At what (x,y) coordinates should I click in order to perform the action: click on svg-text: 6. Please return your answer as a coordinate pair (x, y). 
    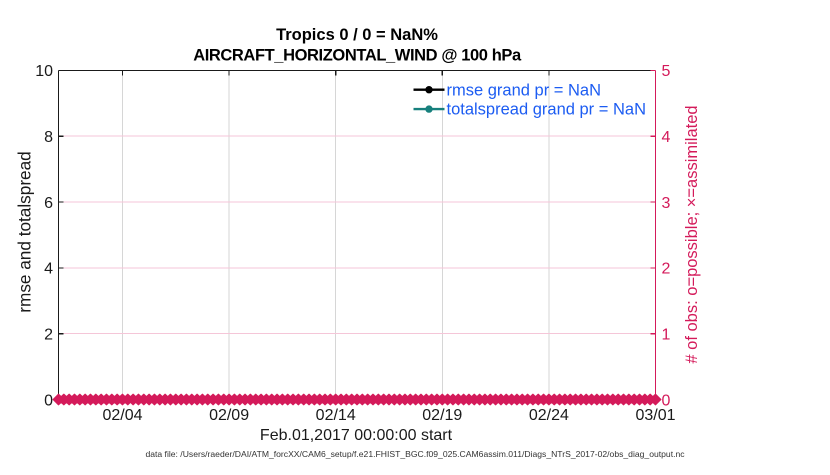
    Looking at the image, I should click on (48, 203).